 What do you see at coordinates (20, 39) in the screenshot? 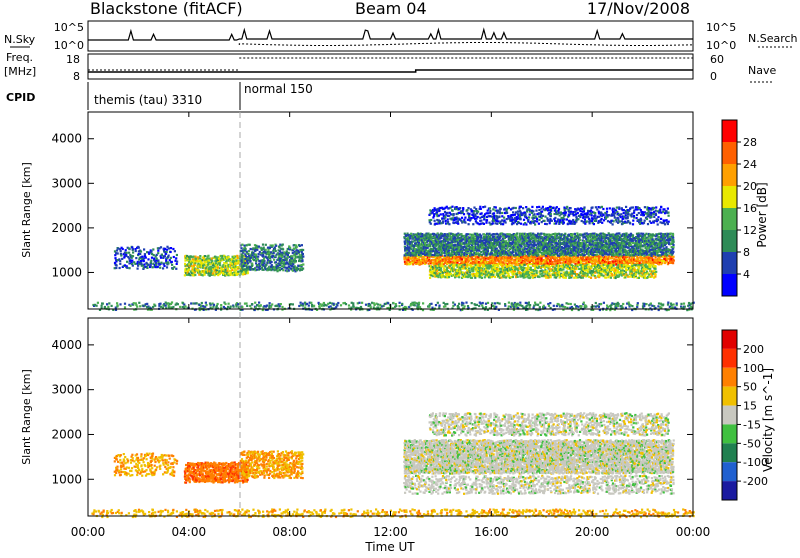
I see `nsky-label: N.Sky` at bounding box center [20, 39].